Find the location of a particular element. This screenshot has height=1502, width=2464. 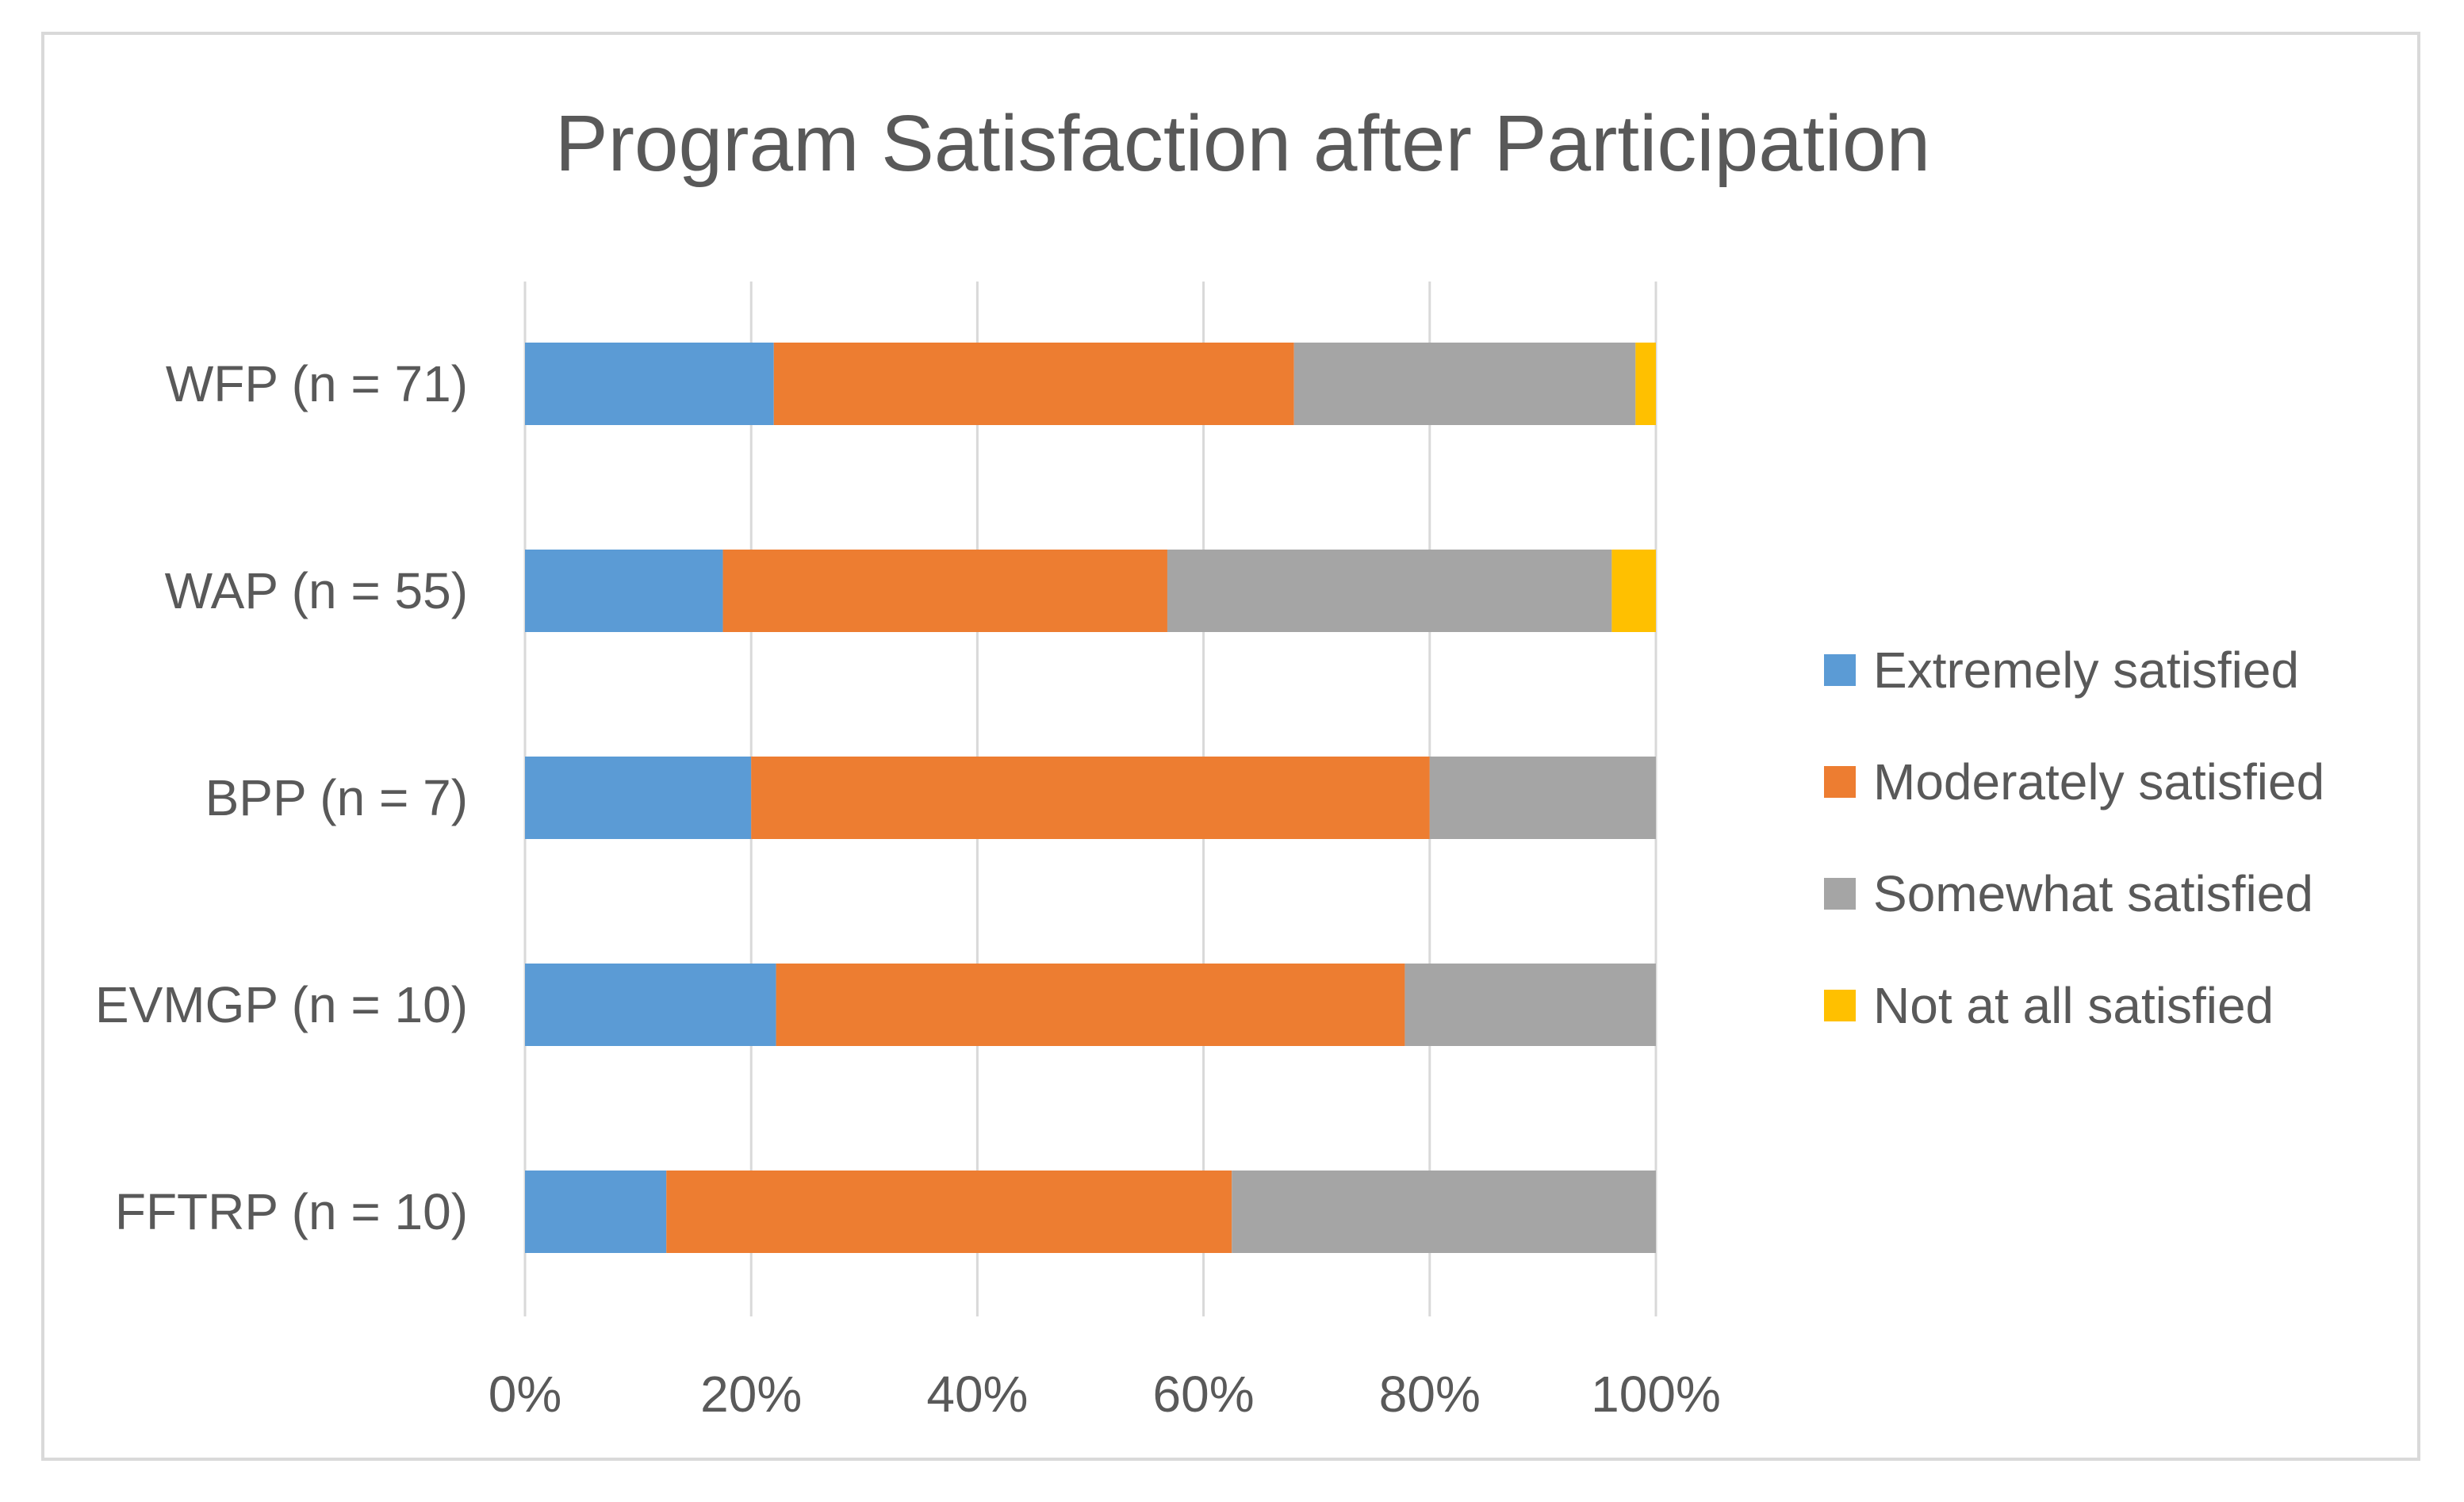

x-tick-label: 60% is located at coordinates (1204, 1395).